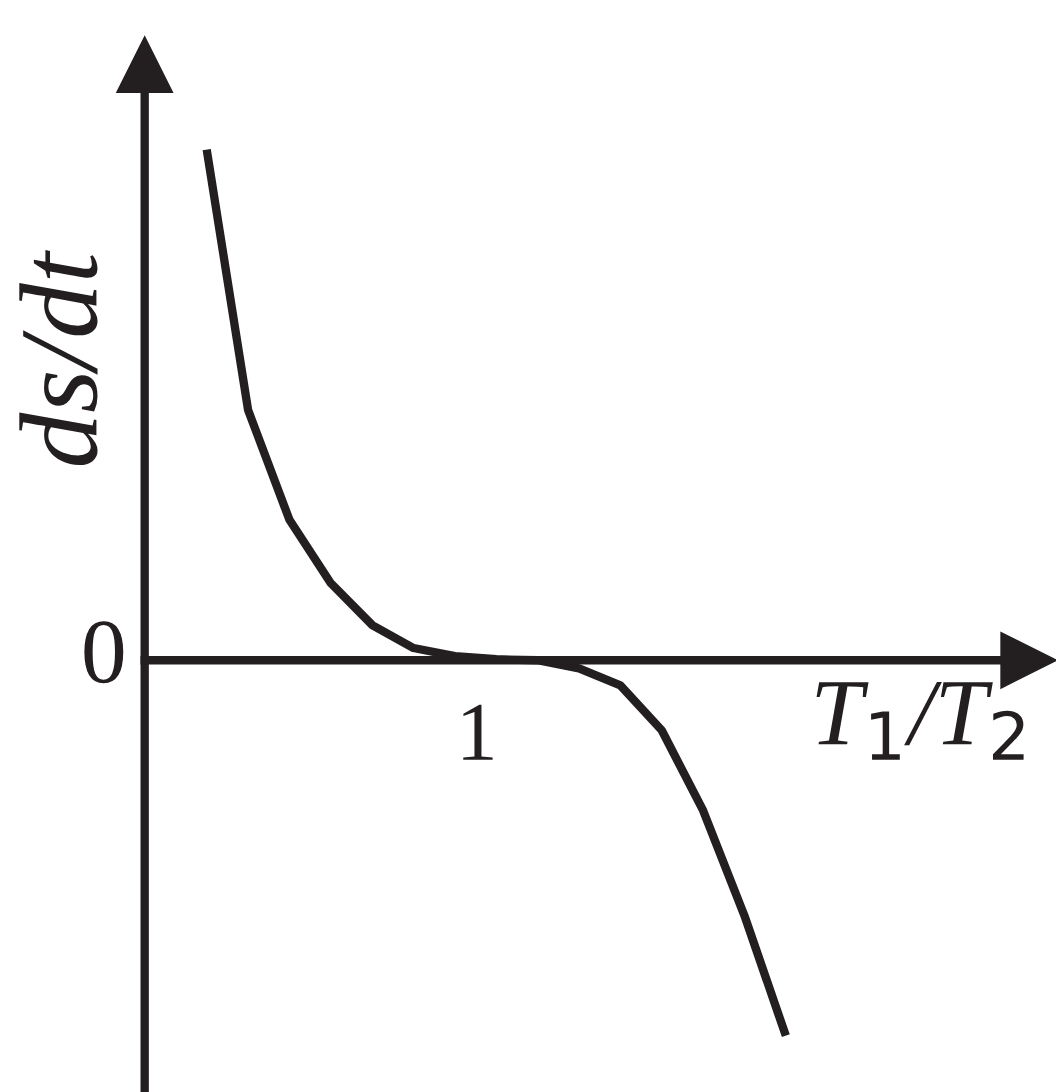 The height and width of the screenshot is (1092, 1056). What do you see at coordinates (58, 358) in the screenshot?
I see `y-axis-title: ds/dt` at bounding box center [58, 358].